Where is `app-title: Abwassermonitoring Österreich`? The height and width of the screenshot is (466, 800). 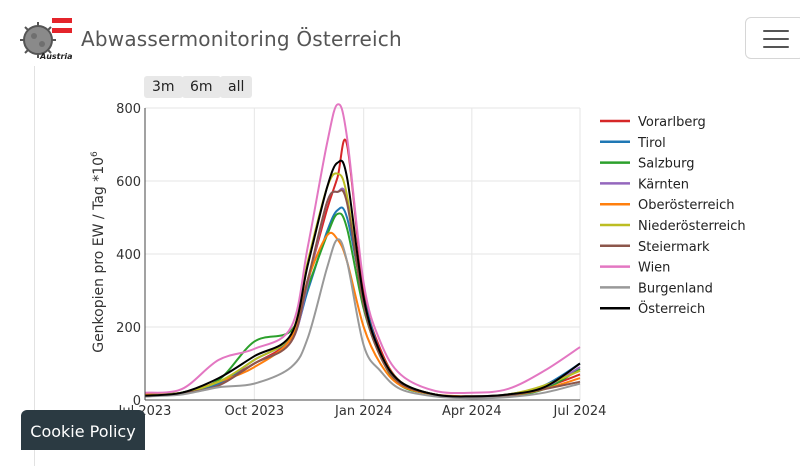 app-title: Abwassermonitoring Österreich is located at coordinates (241, 39).